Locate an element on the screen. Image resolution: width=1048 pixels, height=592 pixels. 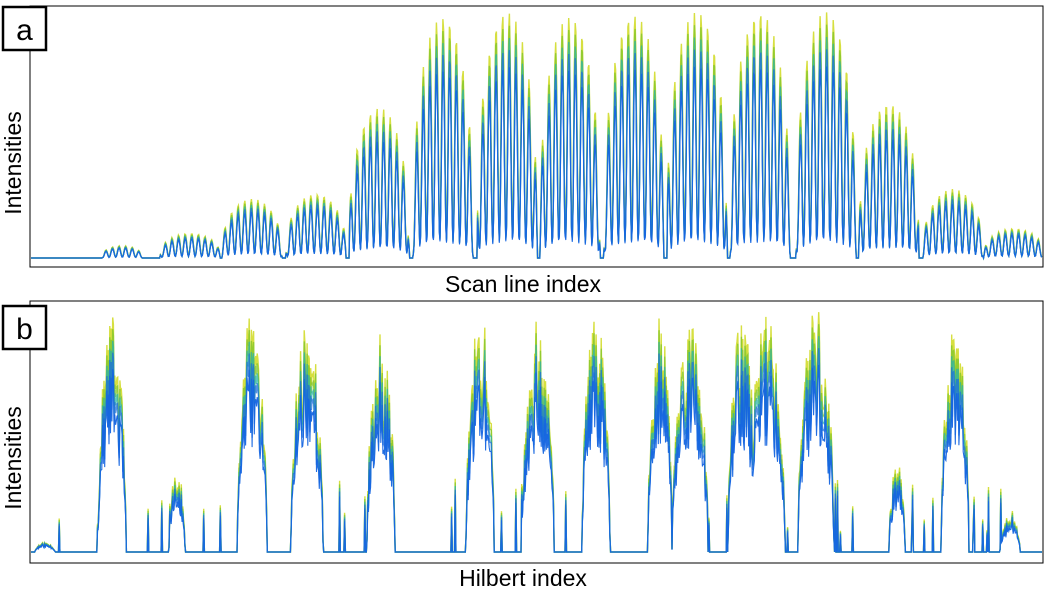
panel-a-xlabel: Scan line index is located at coordinates (523, 284).